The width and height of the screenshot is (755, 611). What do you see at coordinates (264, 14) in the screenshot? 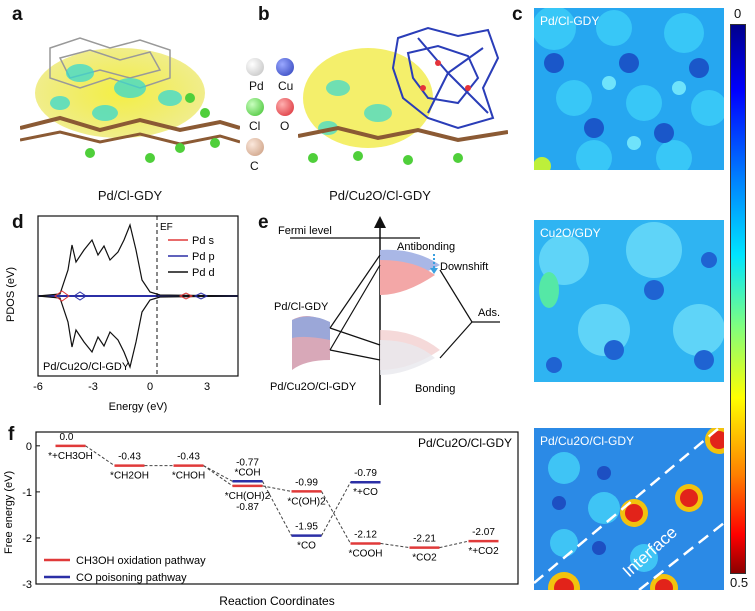
I see `panel-b-label: b` at bounding box center [264, 14].